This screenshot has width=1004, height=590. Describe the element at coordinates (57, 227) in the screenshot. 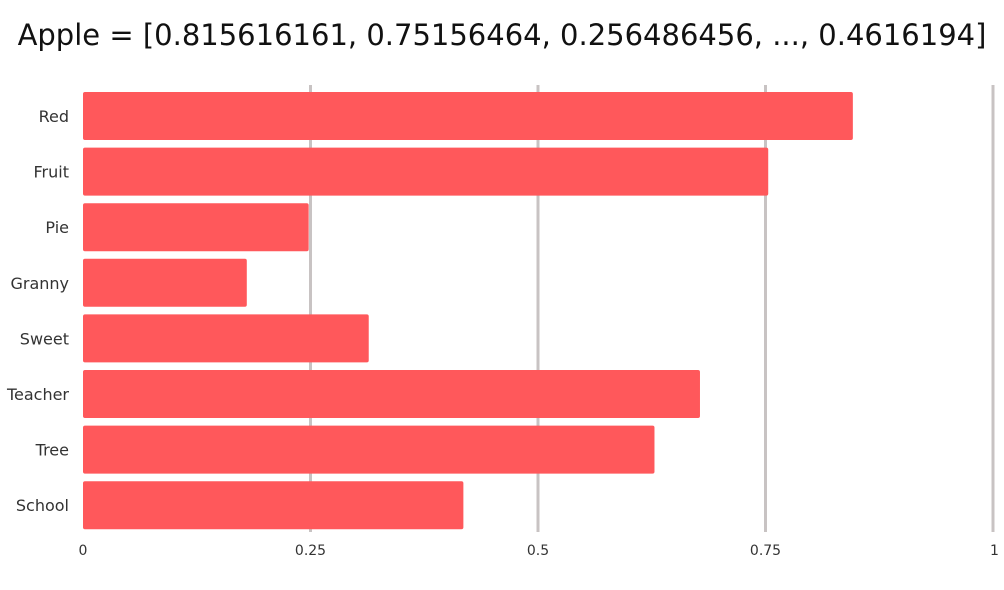

I see `category-label: Pie` at that location.